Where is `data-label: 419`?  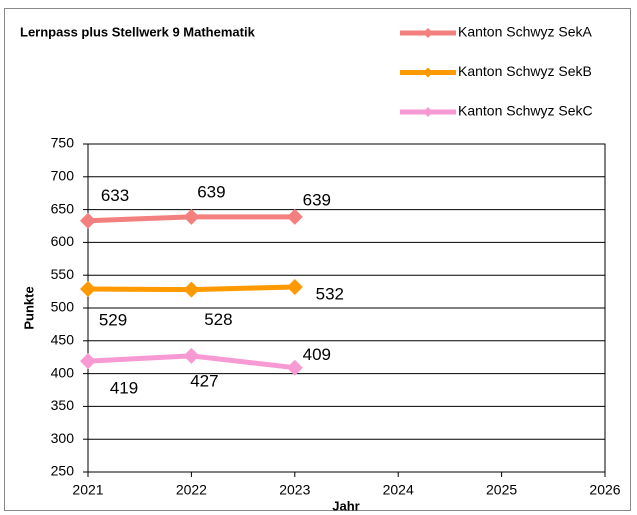
data-label: 419 is located at coordinates (124, 388).